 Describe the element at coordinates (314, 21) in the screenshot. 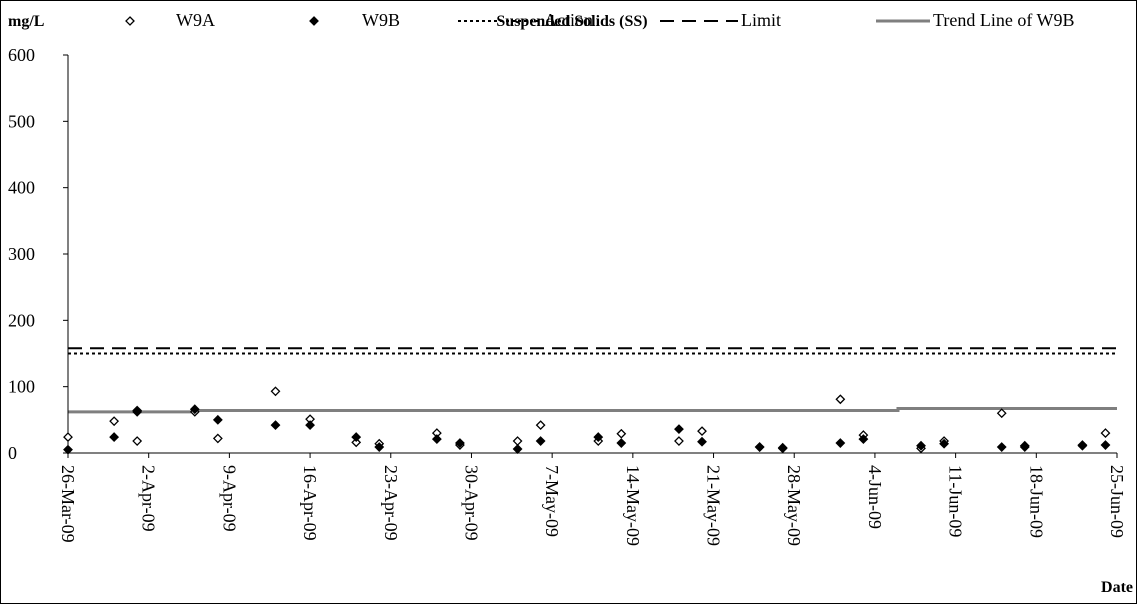

I see `legend-marker-w9b` at that location.